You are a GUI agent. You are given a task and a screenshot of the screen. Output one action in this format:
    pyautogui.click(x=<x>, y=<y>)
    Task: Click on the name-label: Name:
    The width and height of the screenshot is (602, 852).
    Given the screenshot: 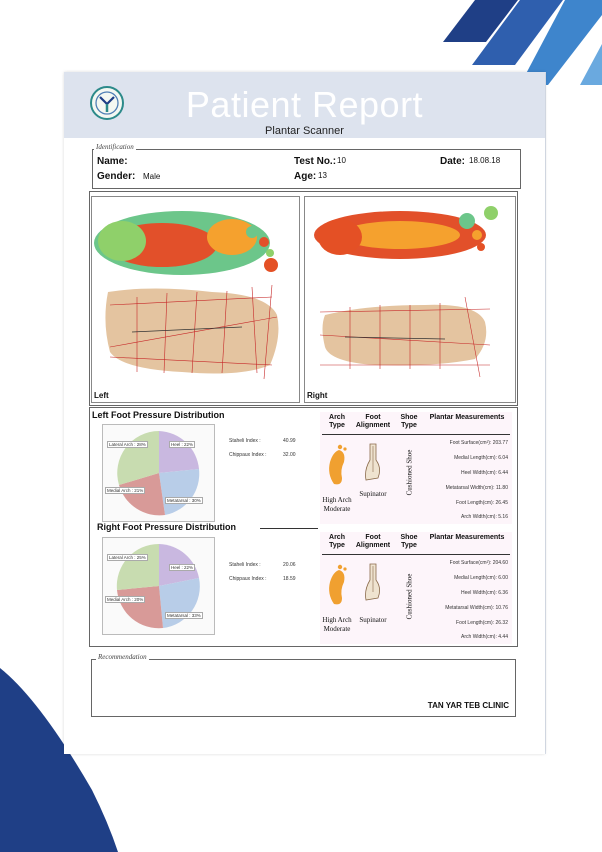 What is the action you would take?
    pyautogui.click(x=112, y=161)
    